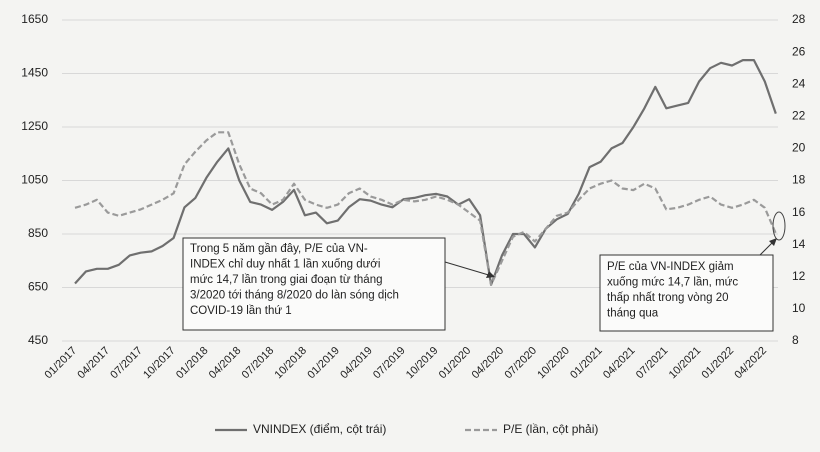 This screenshot has height=452, width=820. I want to click on x-tick-label: 01/2022, so click(718, 363).